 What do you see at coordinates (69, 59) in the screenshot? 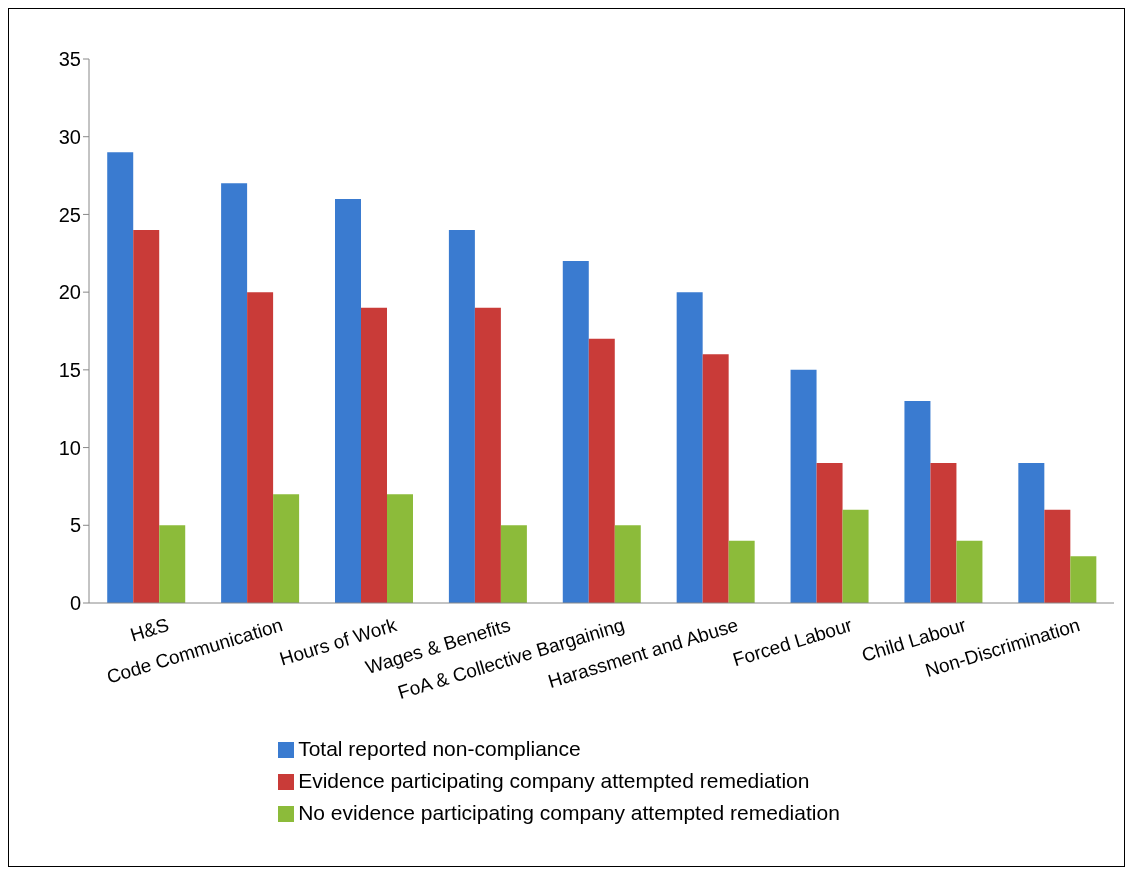
I see `y-tick-label: 35` at bounding box center [69, 59].